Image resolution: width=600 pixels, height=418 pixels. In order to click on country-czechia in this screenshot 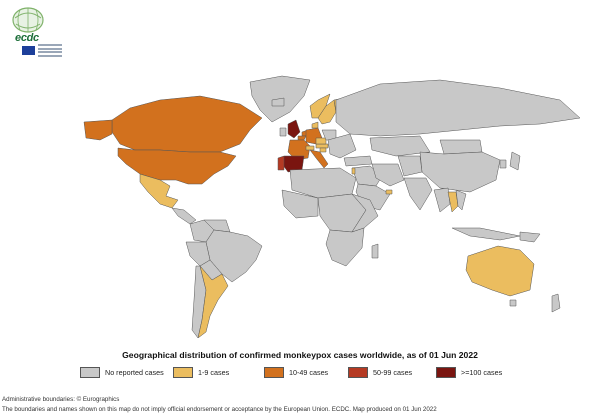, I will do `click(321, 141)`.